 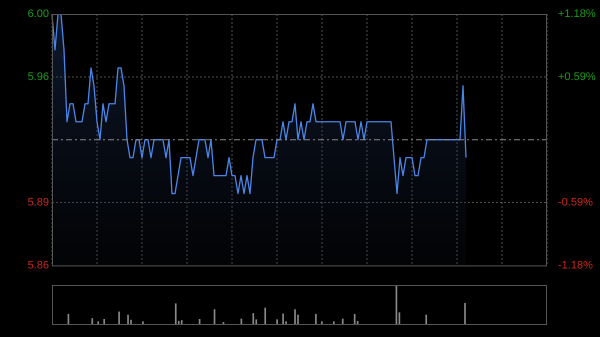 What do you see at coordinates (577, 14) in the screenshot?
I see `y2-tick-label: +1.18%` at bounding box center [577, 14].